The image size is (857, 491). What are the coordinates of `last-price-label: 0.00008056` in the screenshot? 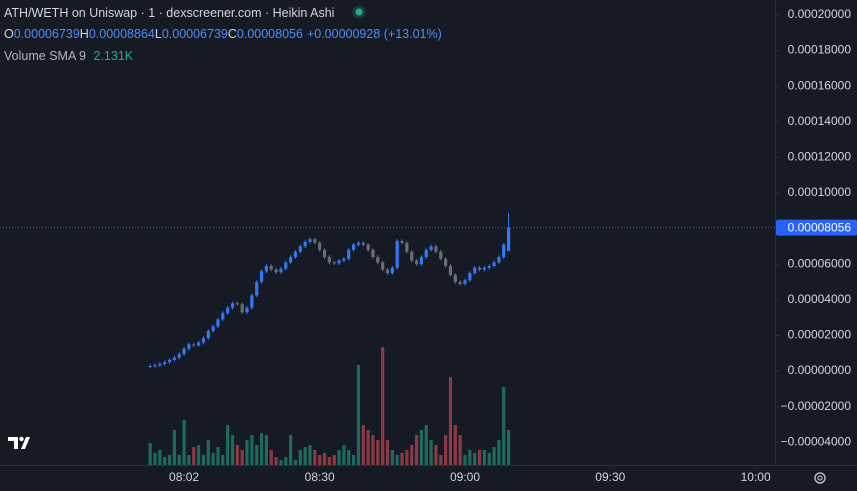 It's located at (820, 227).